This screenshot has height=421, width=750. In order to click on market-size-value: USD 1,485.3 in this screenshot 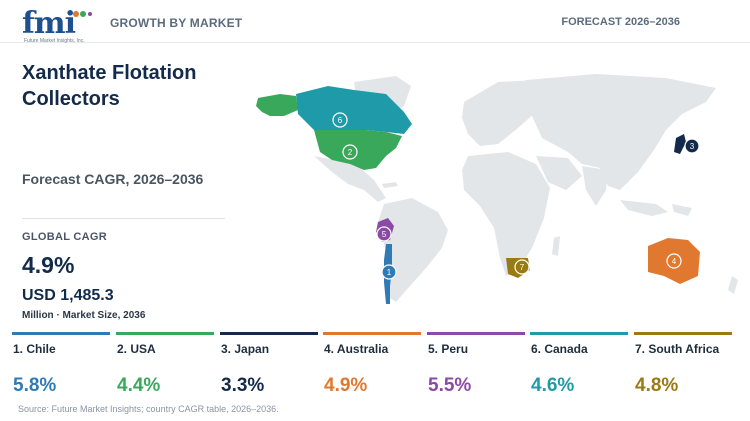, I will do `click(68, 295)`.